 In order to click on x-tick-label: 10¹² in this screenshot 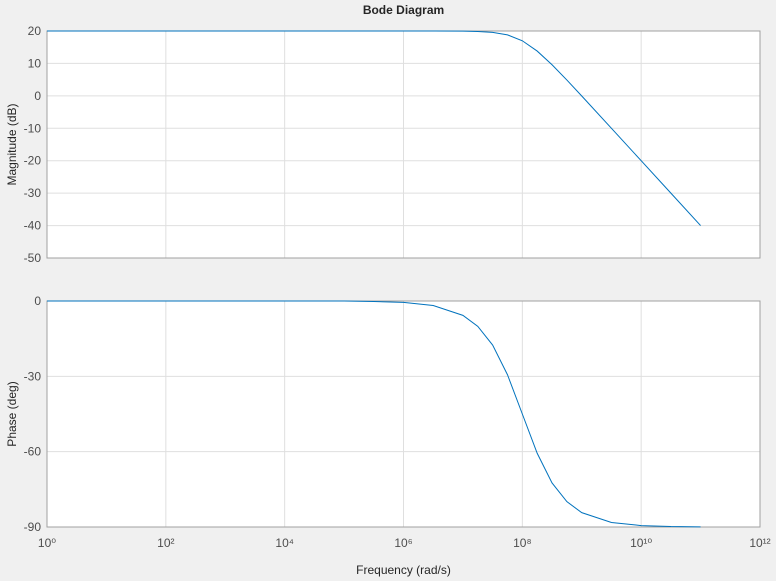, I will do `click(759, 543)`.